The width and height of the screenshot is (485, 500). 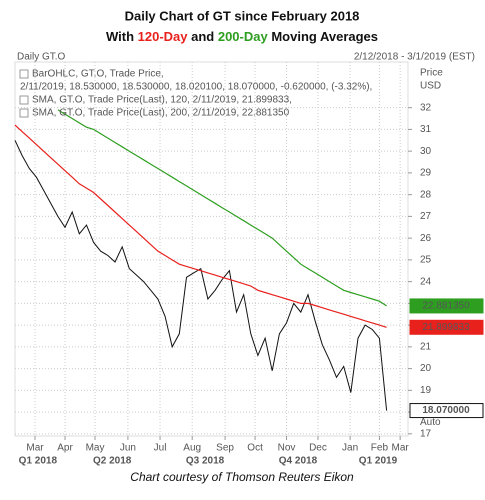 What do you see at coordinates (426, 260) in the screenshot?
I see `y-tick-label: 25` at bounding box center [426, 260].